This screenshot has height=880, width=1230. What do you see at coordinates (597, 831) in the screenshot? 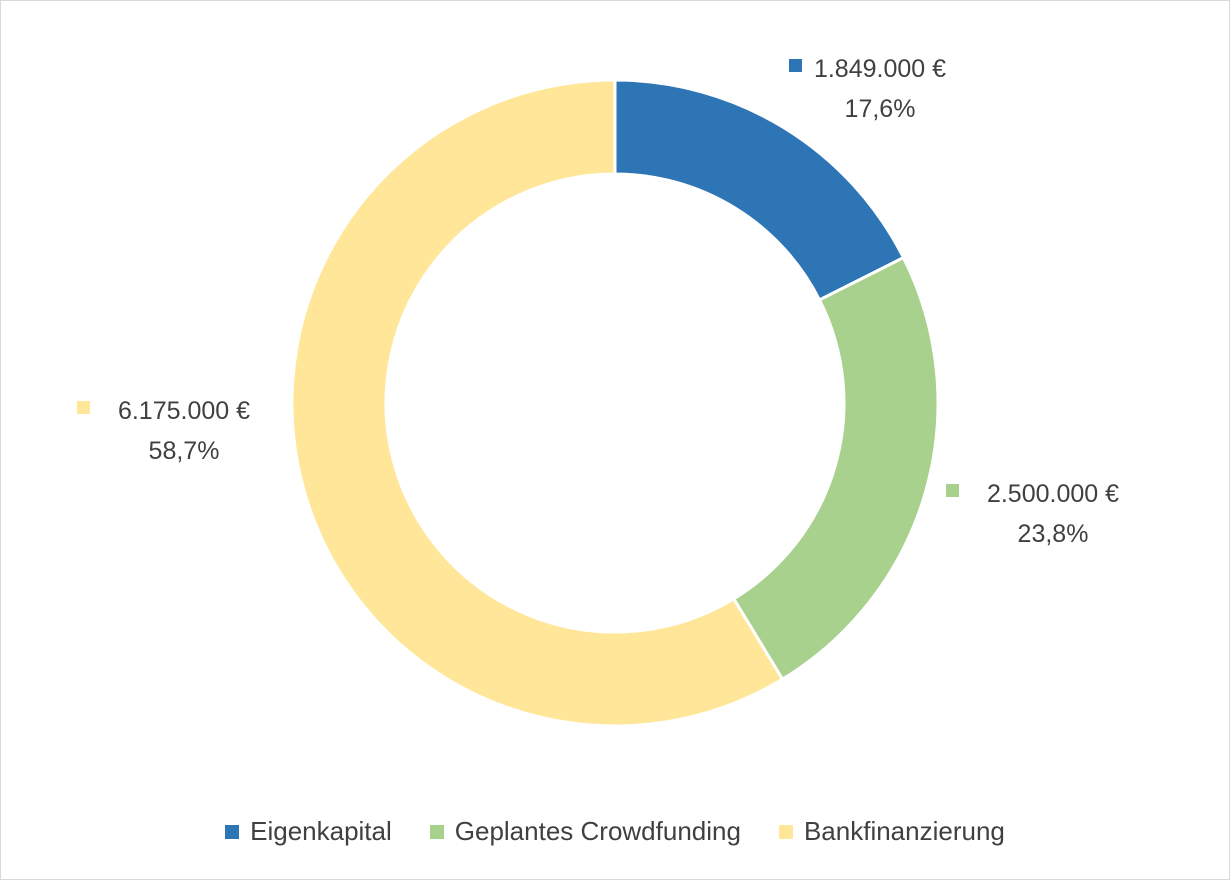
I see `legend-label-2: Geplantes Crowdfunding` at bounding box center [597, 831].